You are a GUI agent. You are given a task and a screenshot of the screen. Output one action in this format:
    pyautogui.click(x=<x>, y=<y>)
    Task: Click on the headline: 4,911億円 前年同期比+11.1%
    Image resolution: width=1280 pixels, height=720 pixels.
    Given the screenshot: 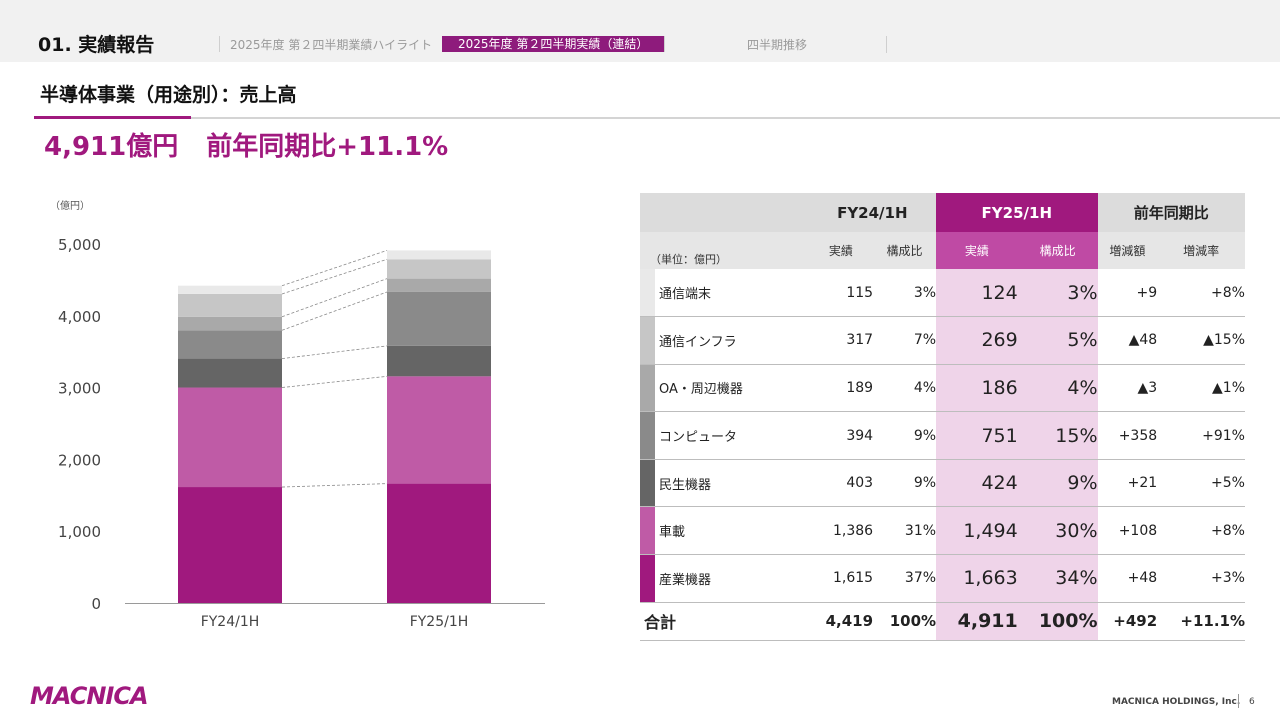 What is the action you would take?
    pyautogui.click(x=246, y=144)
    